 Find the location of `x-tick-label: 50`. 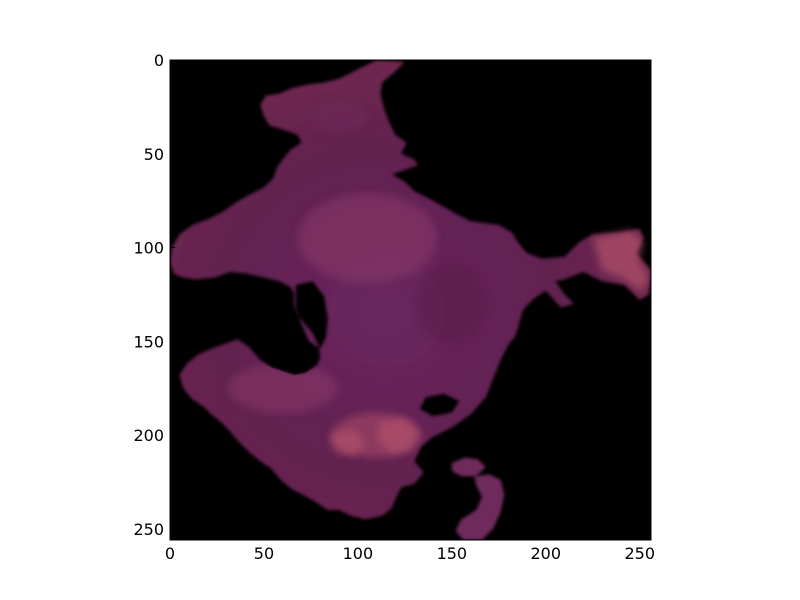

x-tick-label: 50 is located at coordinates (264, 553).